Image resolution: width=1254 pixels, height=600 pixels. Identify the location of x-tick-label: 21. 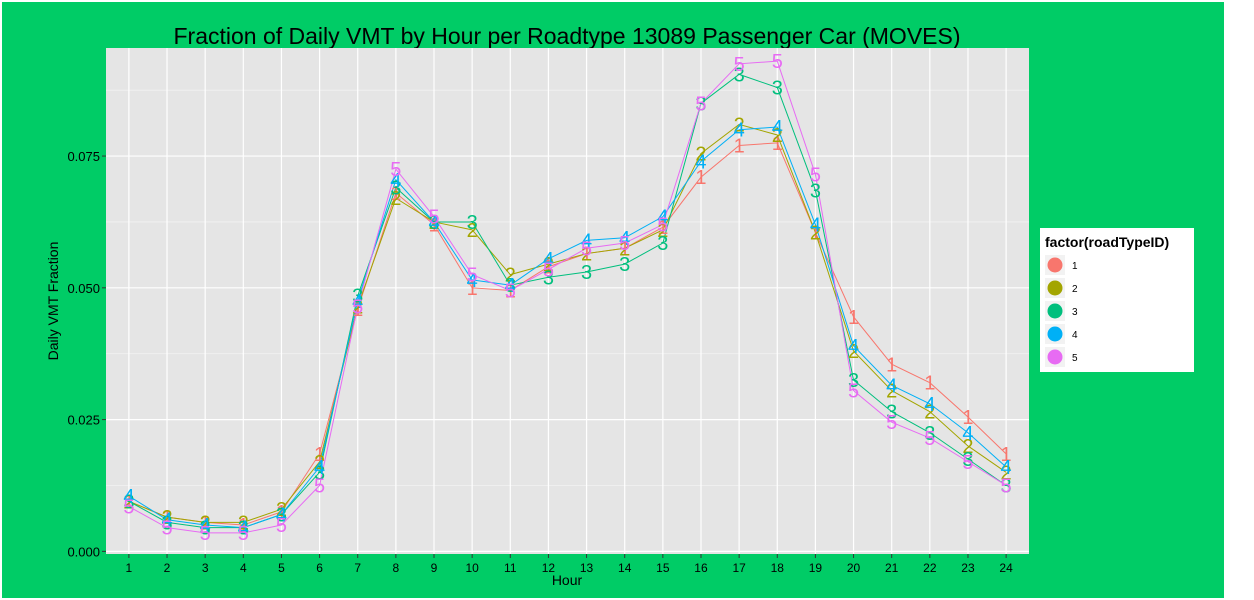
(892, 568).